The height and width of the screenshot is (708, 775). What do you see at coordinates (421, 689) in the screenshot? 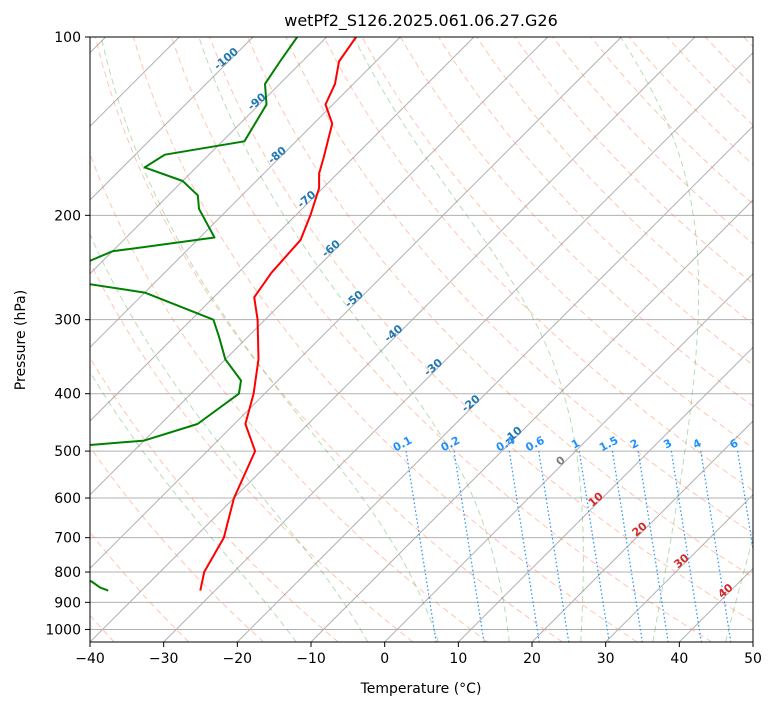
I see `x-axis-title: Temperature (°C)` at bounding box center [421, 689].